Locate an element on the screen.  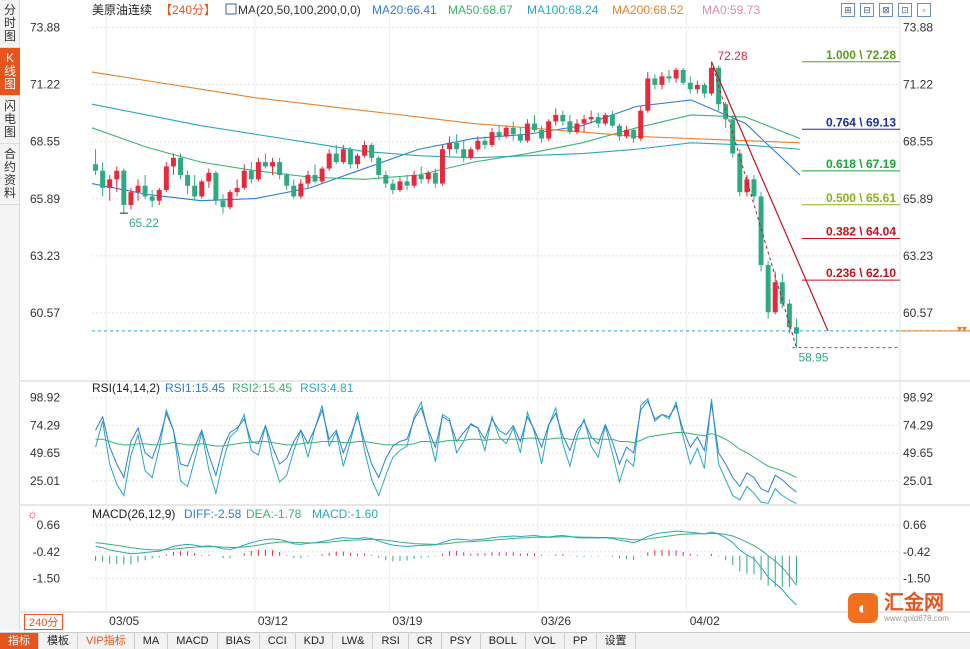
indicator-tab-rsi: RSI is located at coordinates (391, 640).